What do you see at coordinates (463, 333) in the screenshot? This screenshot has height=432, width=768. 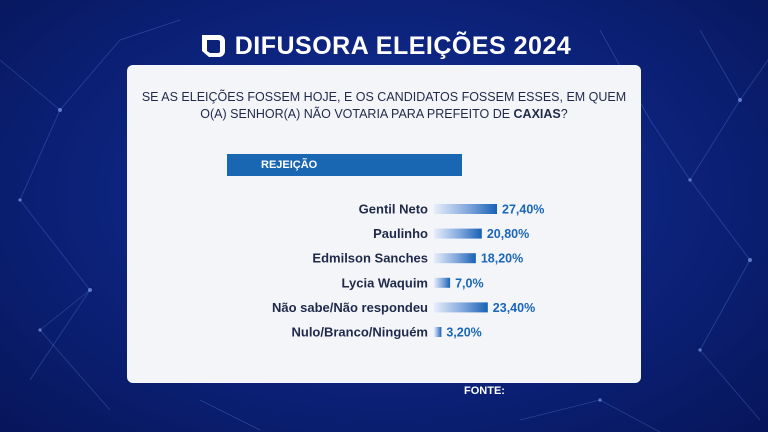 I see `value-label: 3,20%` at bounding box center [463, 333].